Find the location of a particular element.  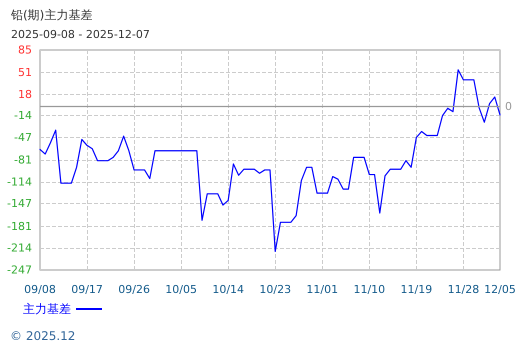

x-tick-label: 10/14 is located at coordinates (228, 289).